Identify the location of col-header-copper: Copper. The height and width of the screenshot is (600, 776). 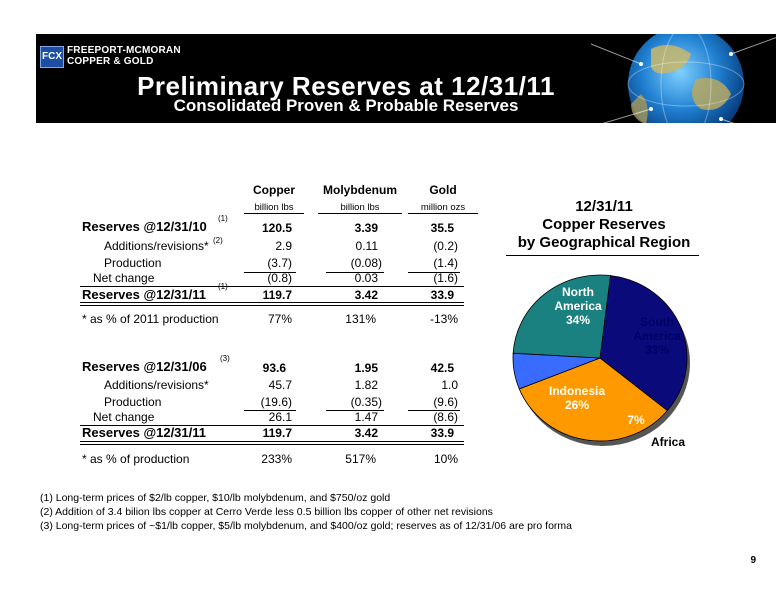
(274, 190).